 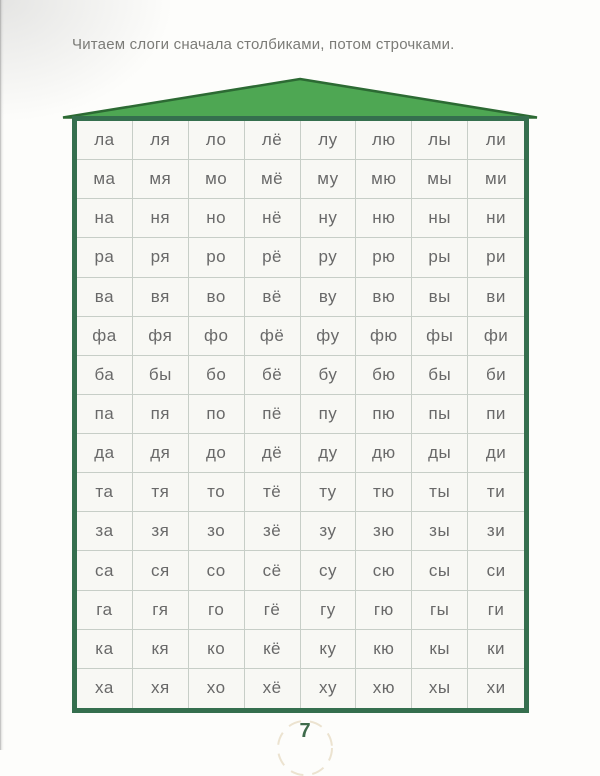 I want to click on syllable-cell: ра, so click(x=105, y=258).